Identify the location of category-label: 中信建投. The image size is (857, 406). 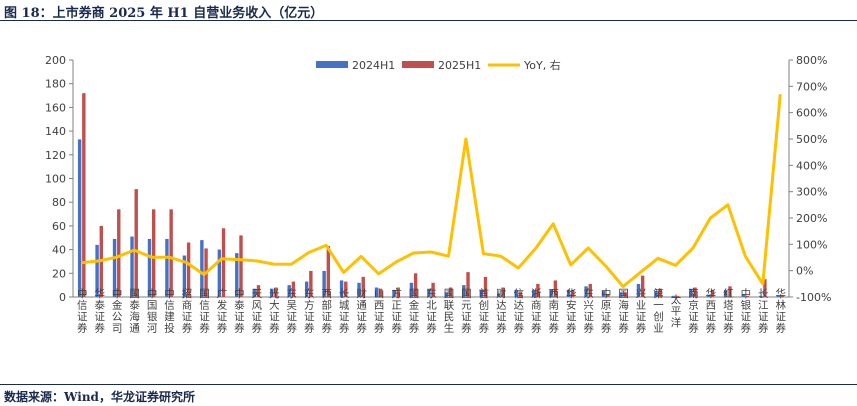
(169, 310).